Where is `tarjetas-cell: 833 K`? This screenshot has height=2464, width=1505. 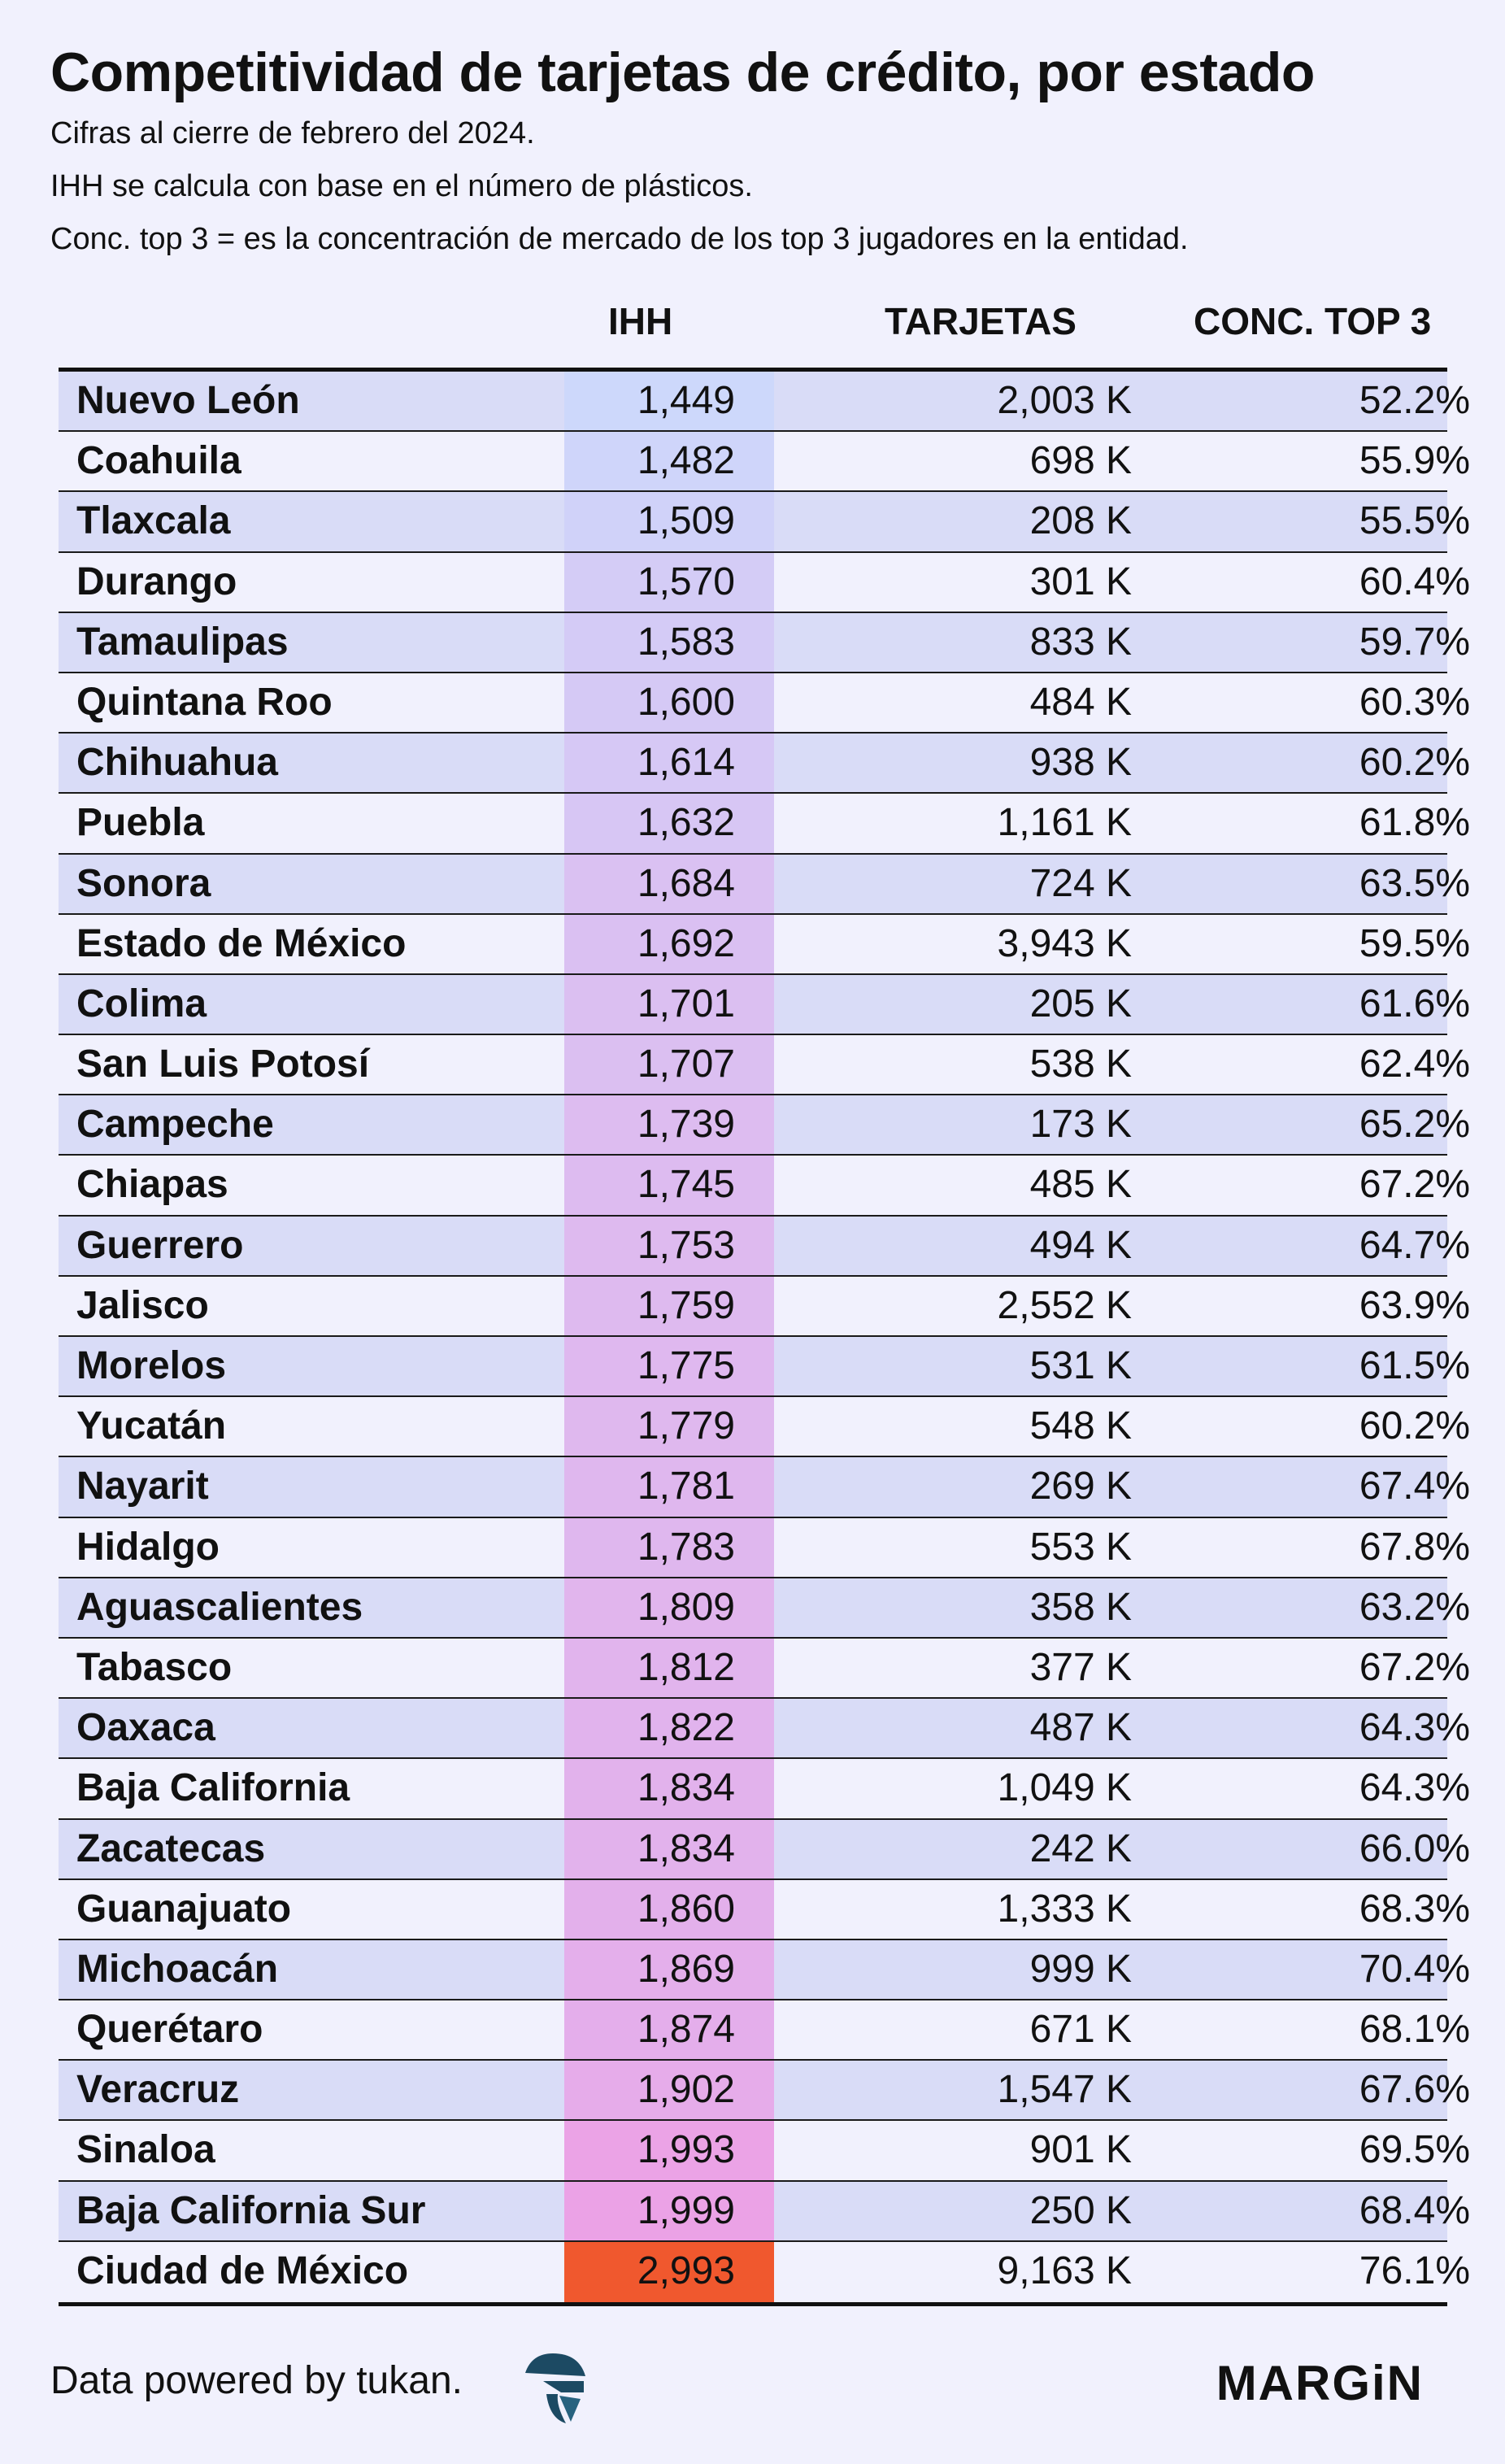 tarjetas-cell: 833 K is located at coordinates (1080, 642).